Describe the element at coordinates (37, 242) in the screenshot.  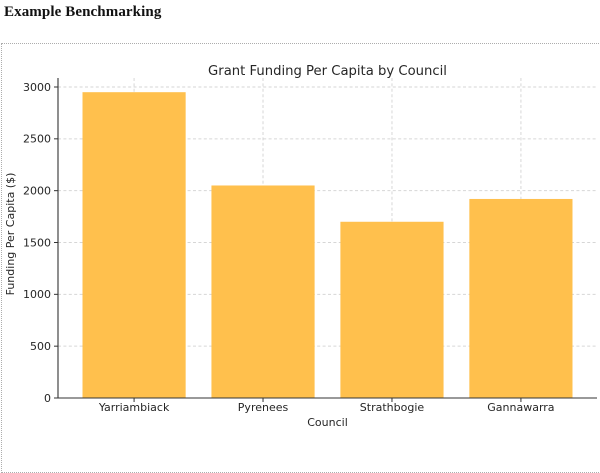
I see `y-tick-label: 1500` at that location.